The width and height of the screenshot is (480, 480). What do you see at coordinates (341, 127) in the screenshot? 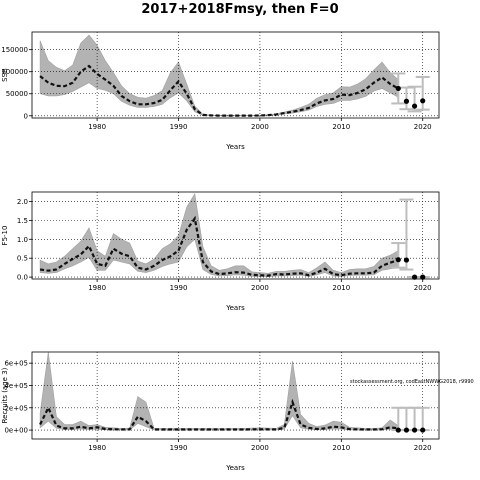
I see `ssb-xtick-label: 2010` at bounding box center [341, 127].